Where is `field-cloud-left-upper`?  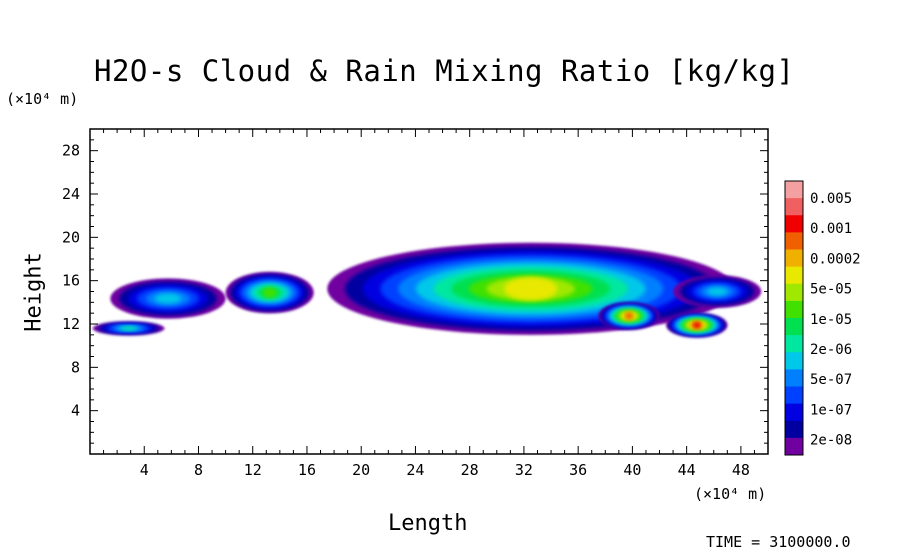 field-cloud-left-upper is located at coordinates (168, 298).